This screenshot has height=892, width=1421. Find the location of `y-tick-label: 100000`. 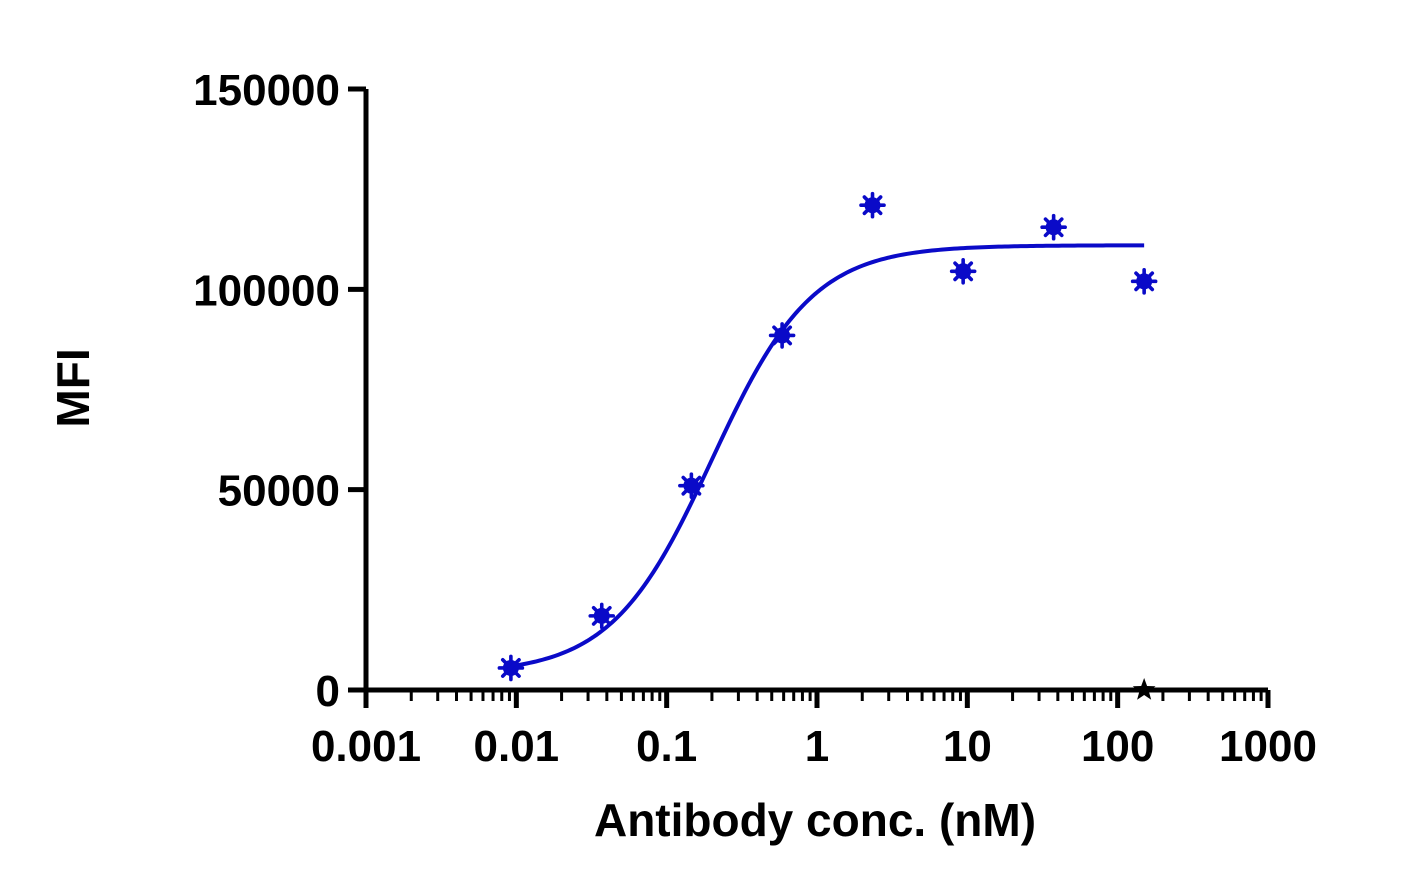

y-tick-label: 100000 is located at coordinates (266, 290).